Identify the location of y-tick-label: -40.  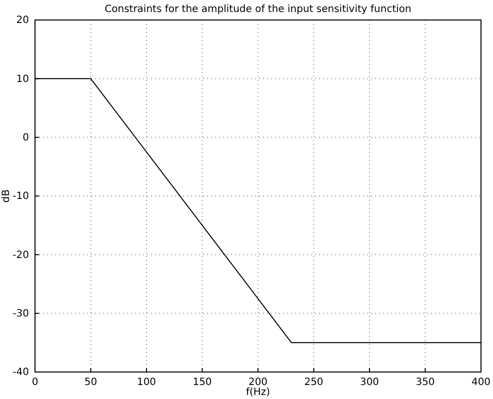
(20, 372).